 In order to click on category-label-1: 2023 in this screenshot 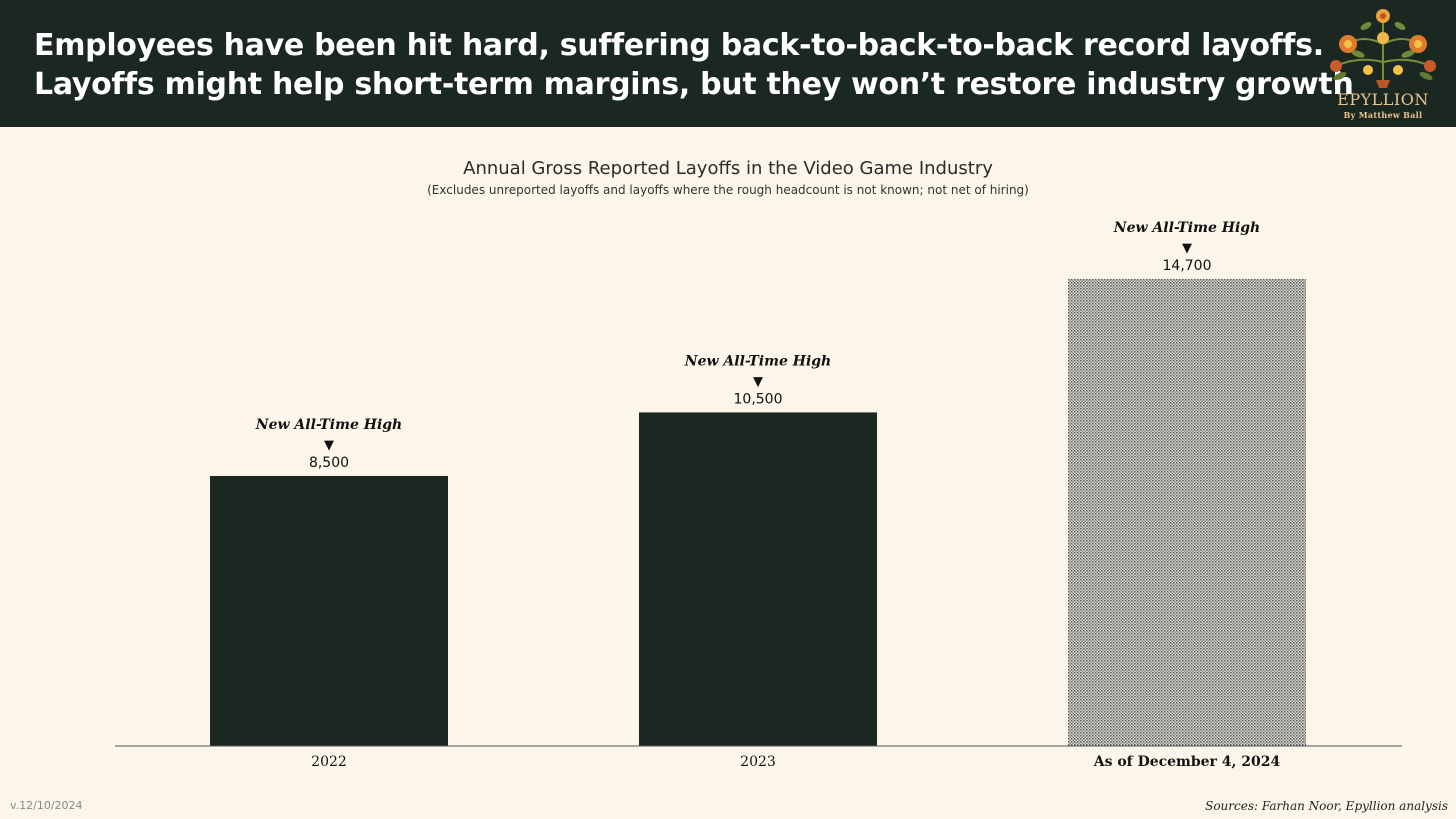, I will do `click(758, 762)`.